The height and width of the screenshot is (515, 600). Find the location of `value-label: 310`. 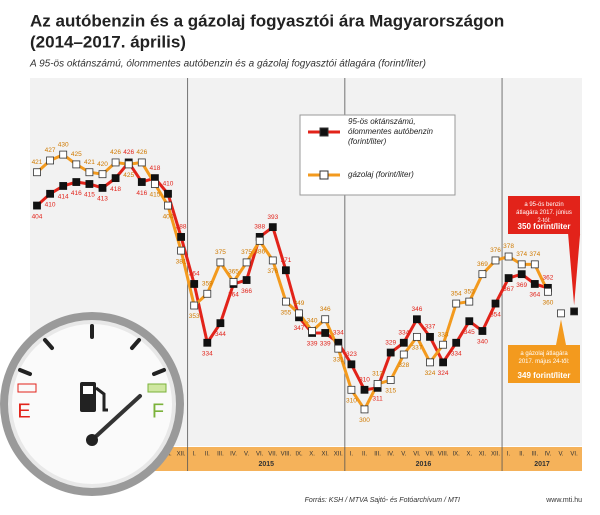

value-label: 310 is located at coordinates (364, 380).